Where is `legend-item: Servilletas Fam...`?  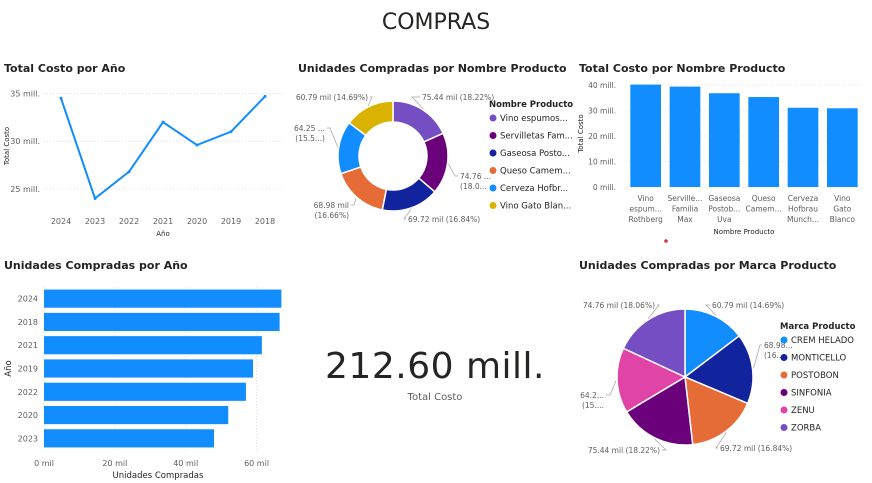
legend-item: Servilletas Fam... is located at coordinates (536, 137).